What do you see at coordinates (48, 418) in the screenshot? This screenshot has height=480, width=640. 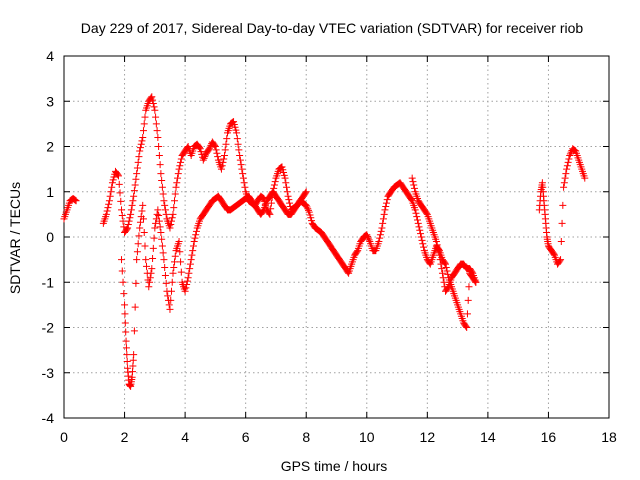 I see `y-tick-label: -4` at bounding box center [48, 418].